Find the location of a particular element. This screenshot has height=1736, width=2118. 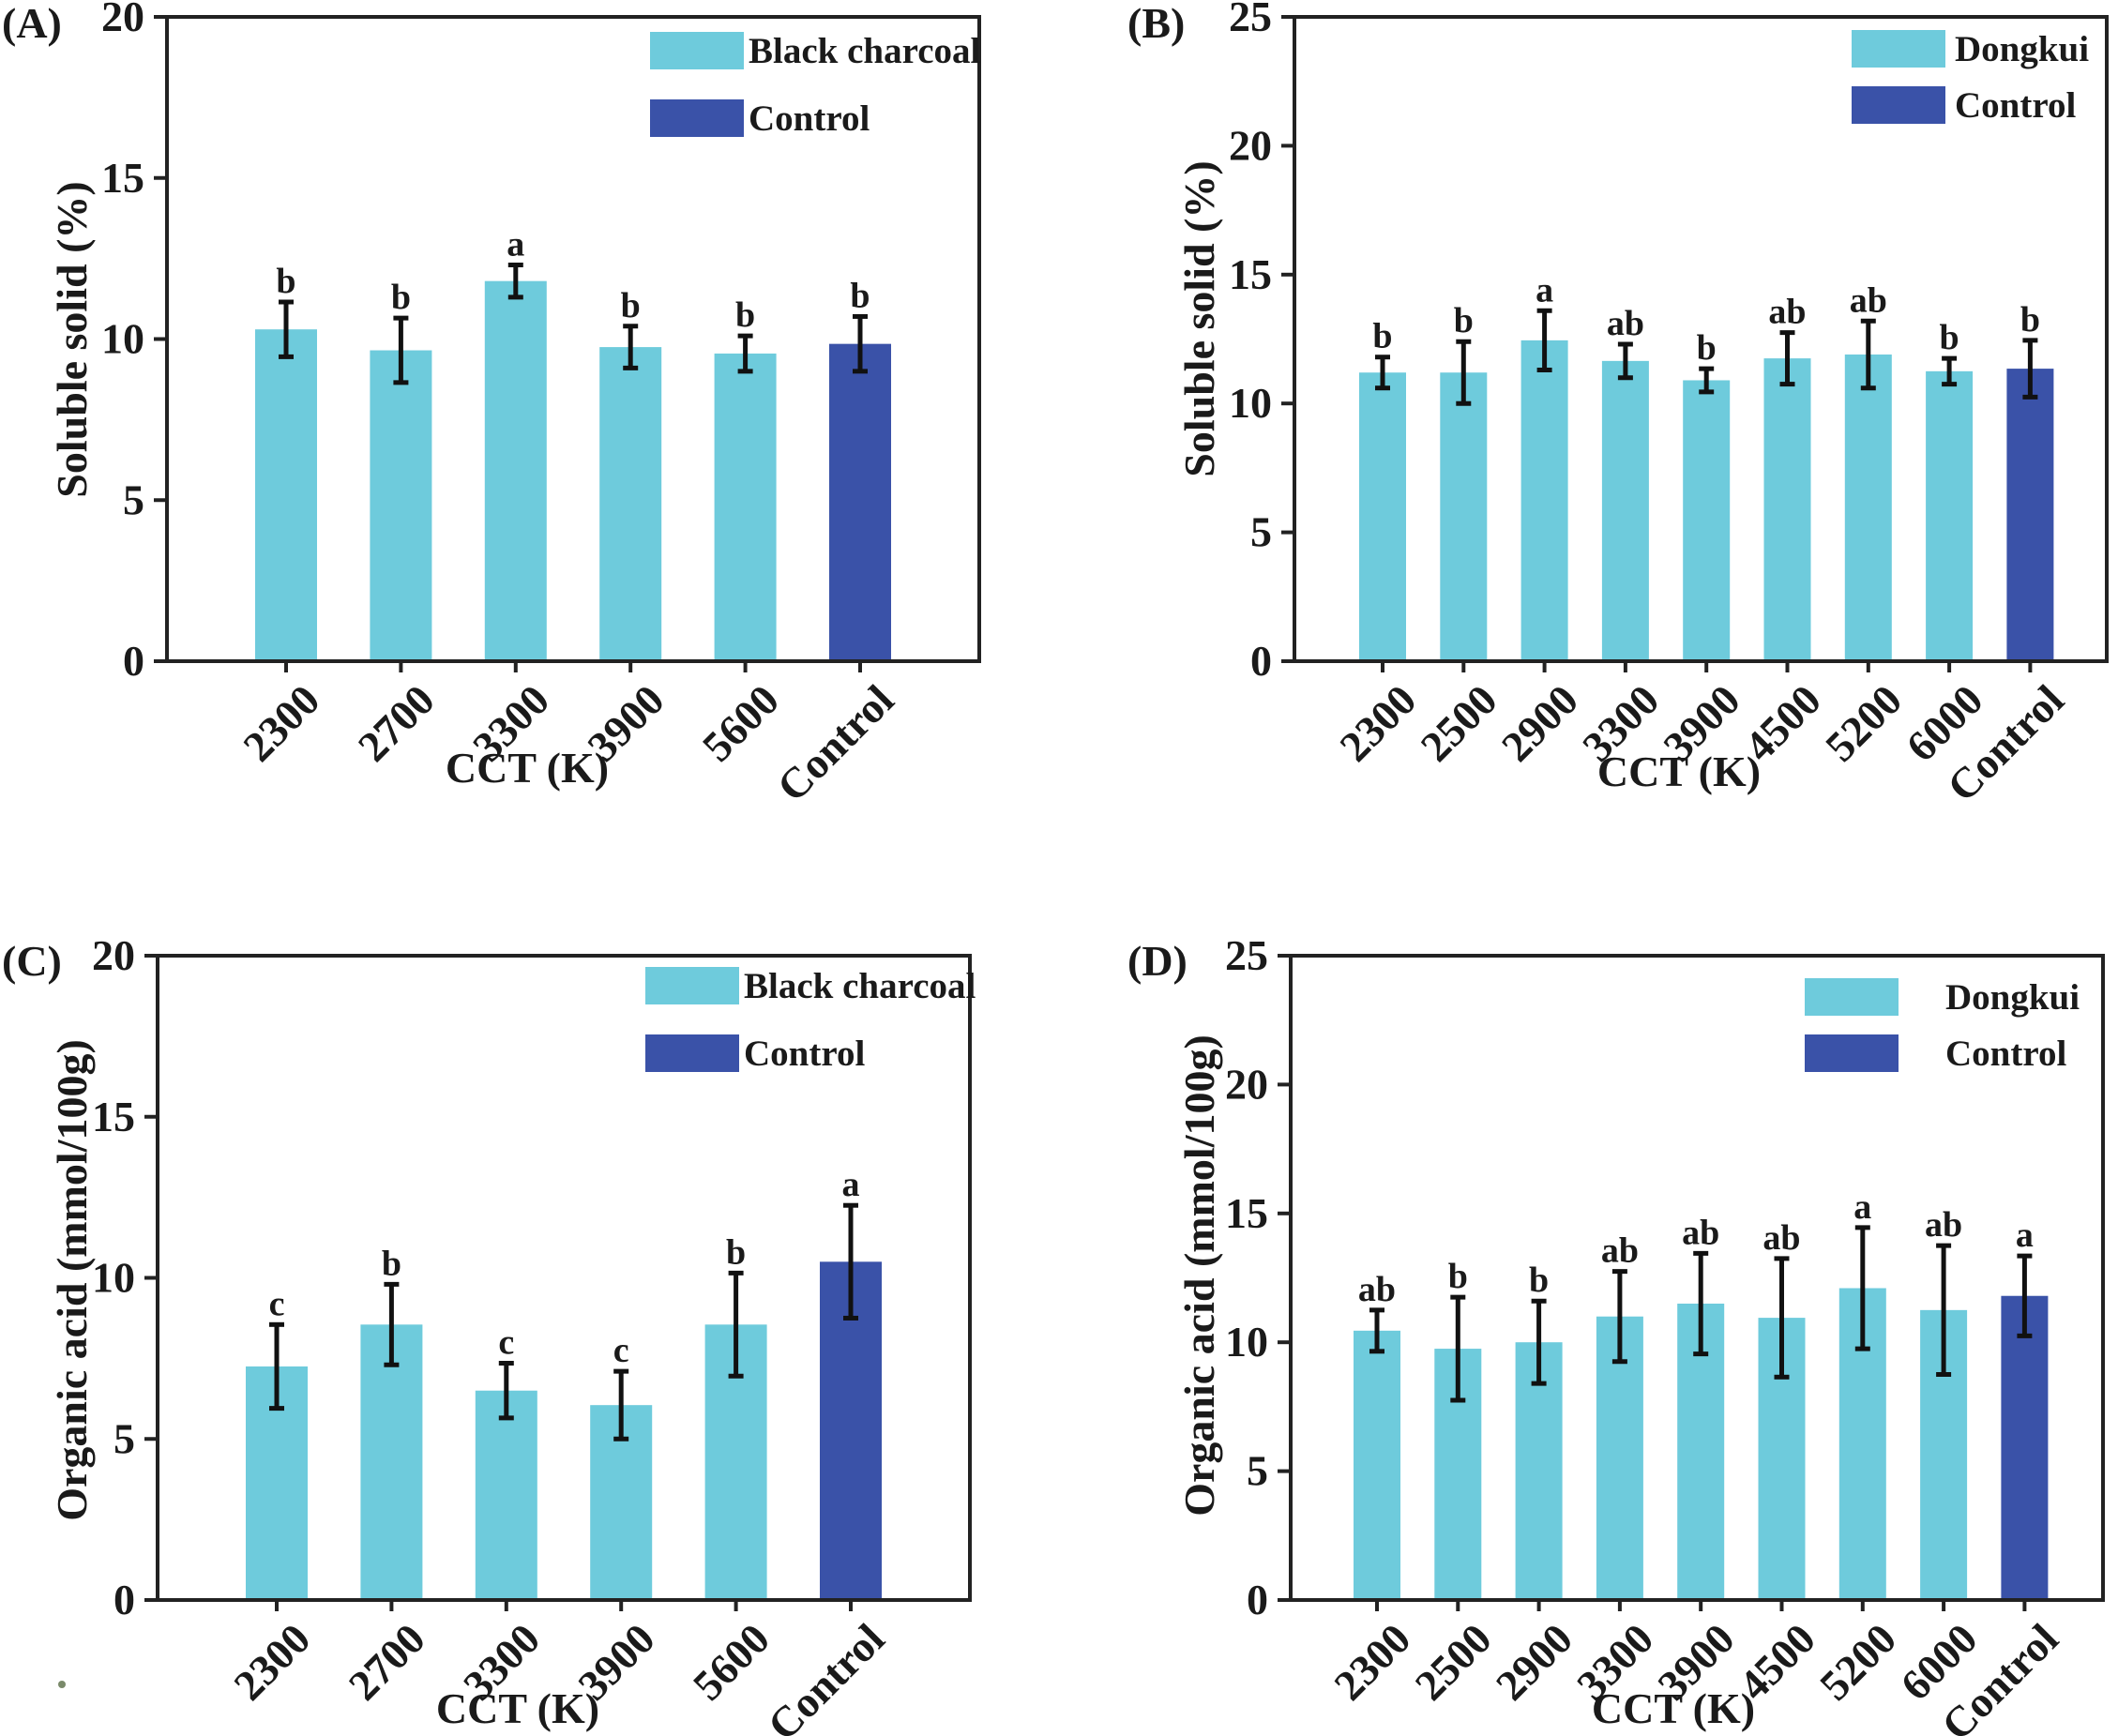

panel-label: (D) is located at coordinates (1157, 961).